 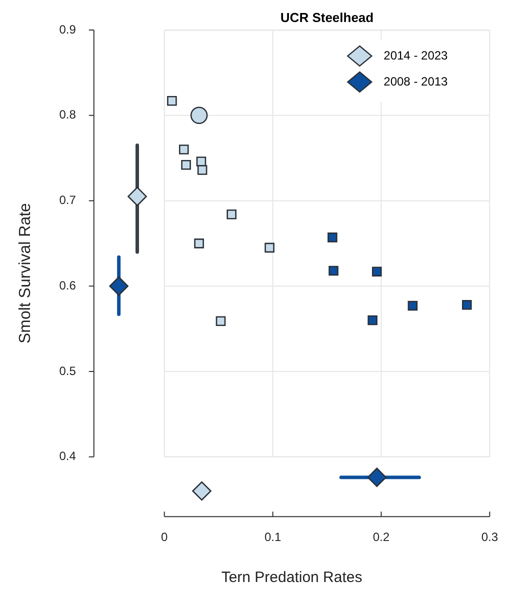 I want to click on y-tick-label: 0.8, so click(x=67, y=115).